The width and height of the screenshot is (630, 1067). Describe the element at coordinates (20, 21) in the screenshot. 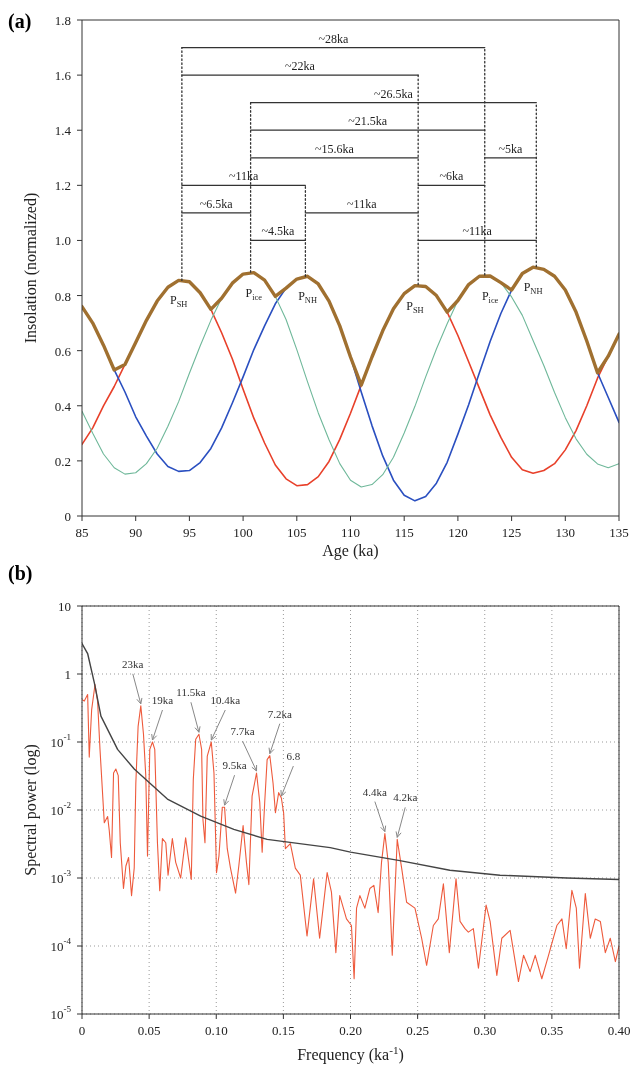

I see `chart-title: (a)` at that location.